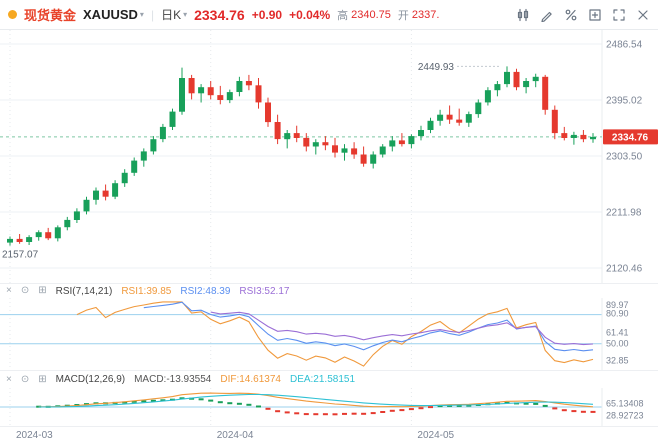  I want to click on rsi-settings-icon: ⊙, so click(25, 290).